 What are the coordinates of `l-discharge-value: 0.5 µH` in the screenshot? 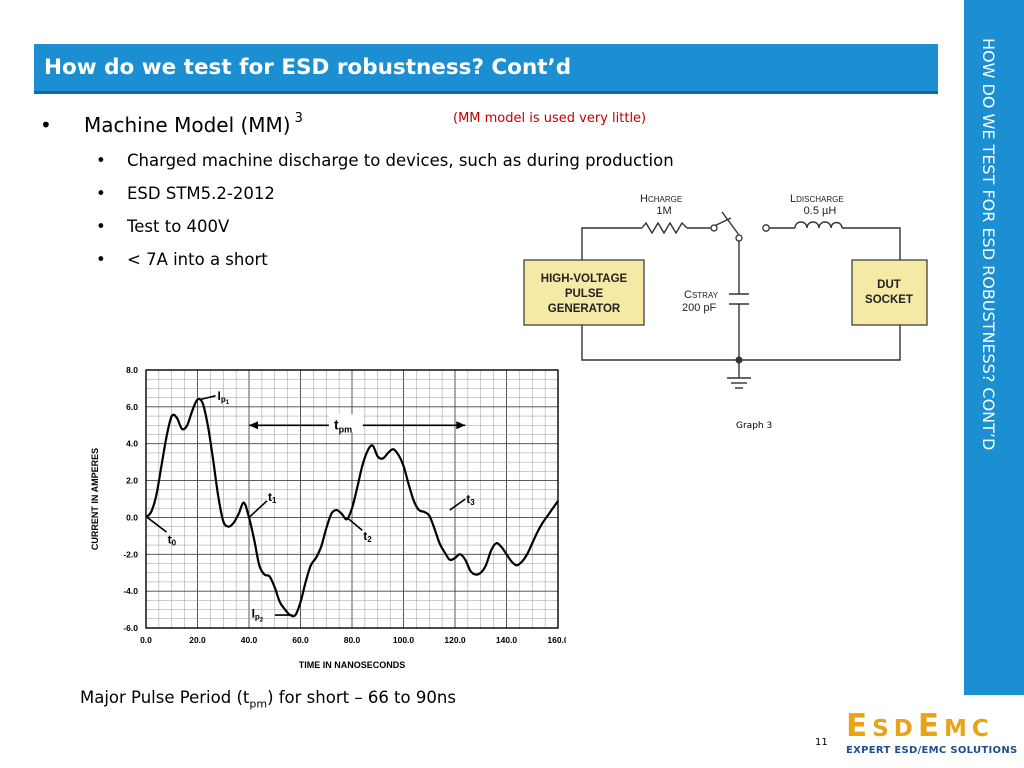 It's located at (820, 211).